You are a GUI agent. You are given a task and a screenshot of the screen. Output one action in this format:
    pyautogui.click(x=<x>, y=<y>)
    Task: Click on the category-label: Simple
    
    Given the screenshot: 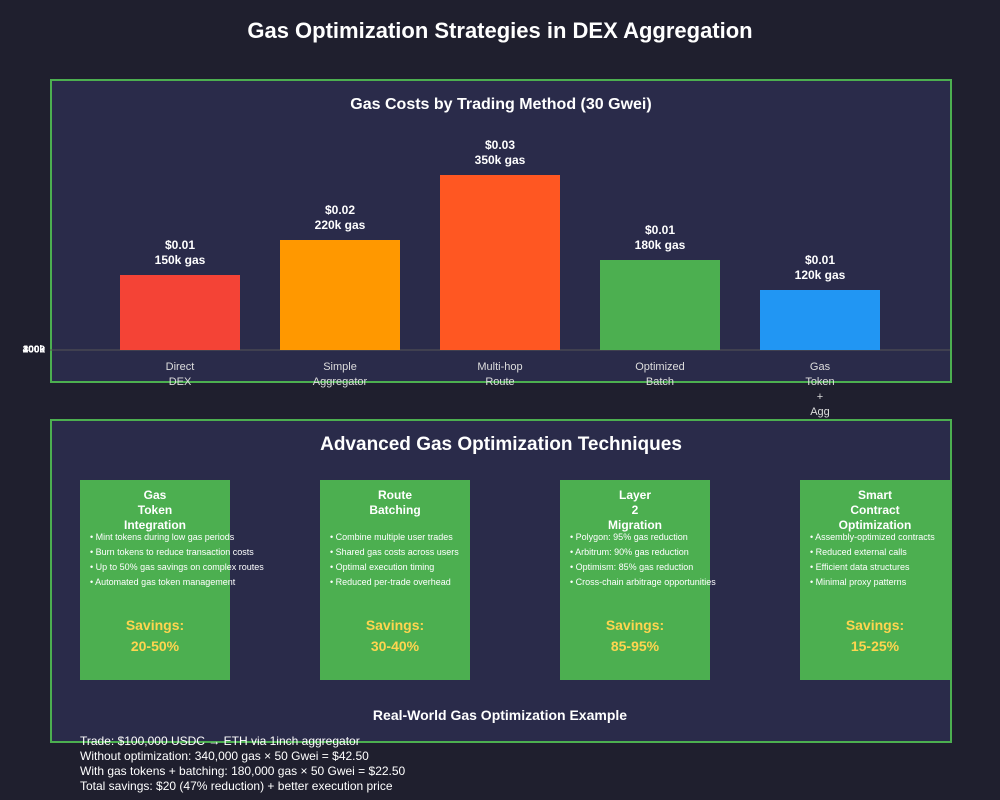 What is the action you would take?
    pyautogui.click(x=340, y=367)
    